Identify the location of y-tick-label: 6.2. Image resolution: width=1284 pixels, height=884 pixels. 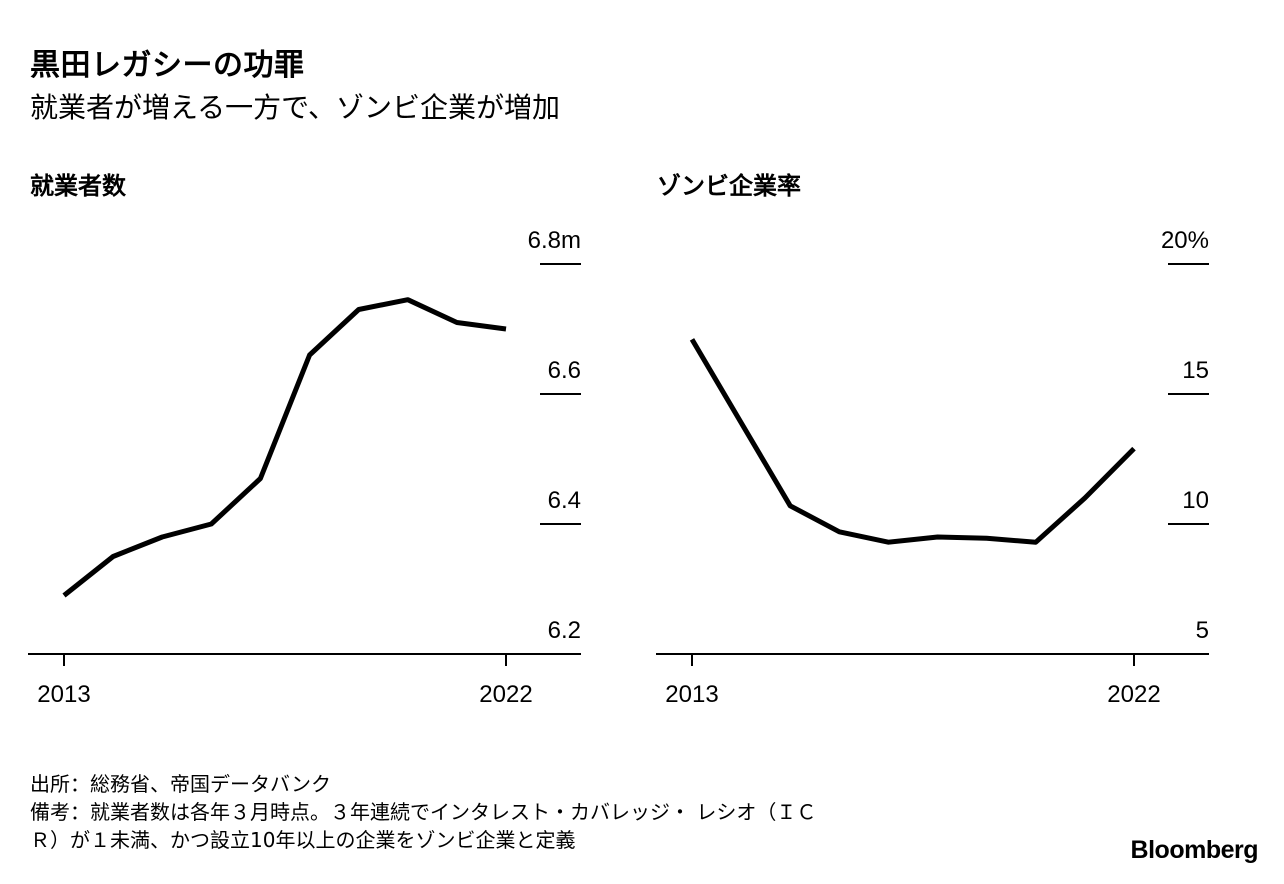
(564, 630).